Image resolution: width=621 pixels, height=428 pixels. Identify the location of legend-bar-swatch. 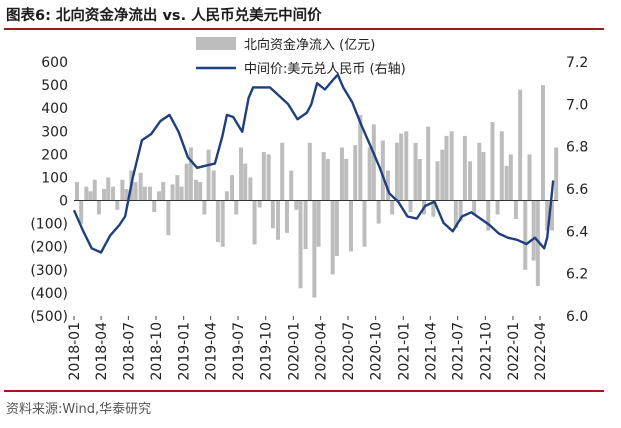
(216, 43).